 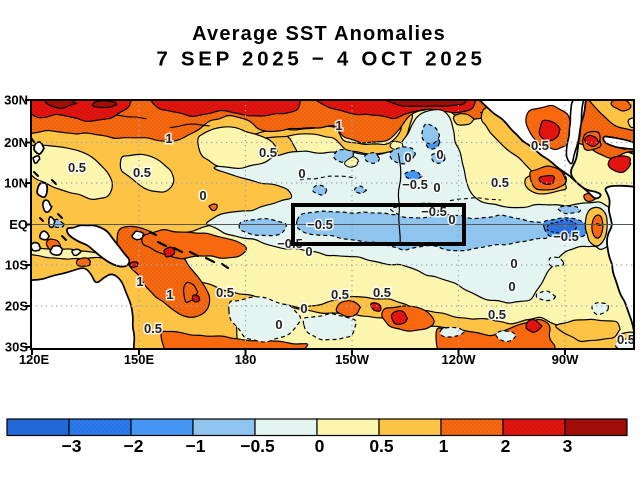 What do you see at coordinates (320, 59) in the screenshot?
I see `svg-text: 7 SEP 2025 − 4 OCT 2025` at bounding box center [320, 59].